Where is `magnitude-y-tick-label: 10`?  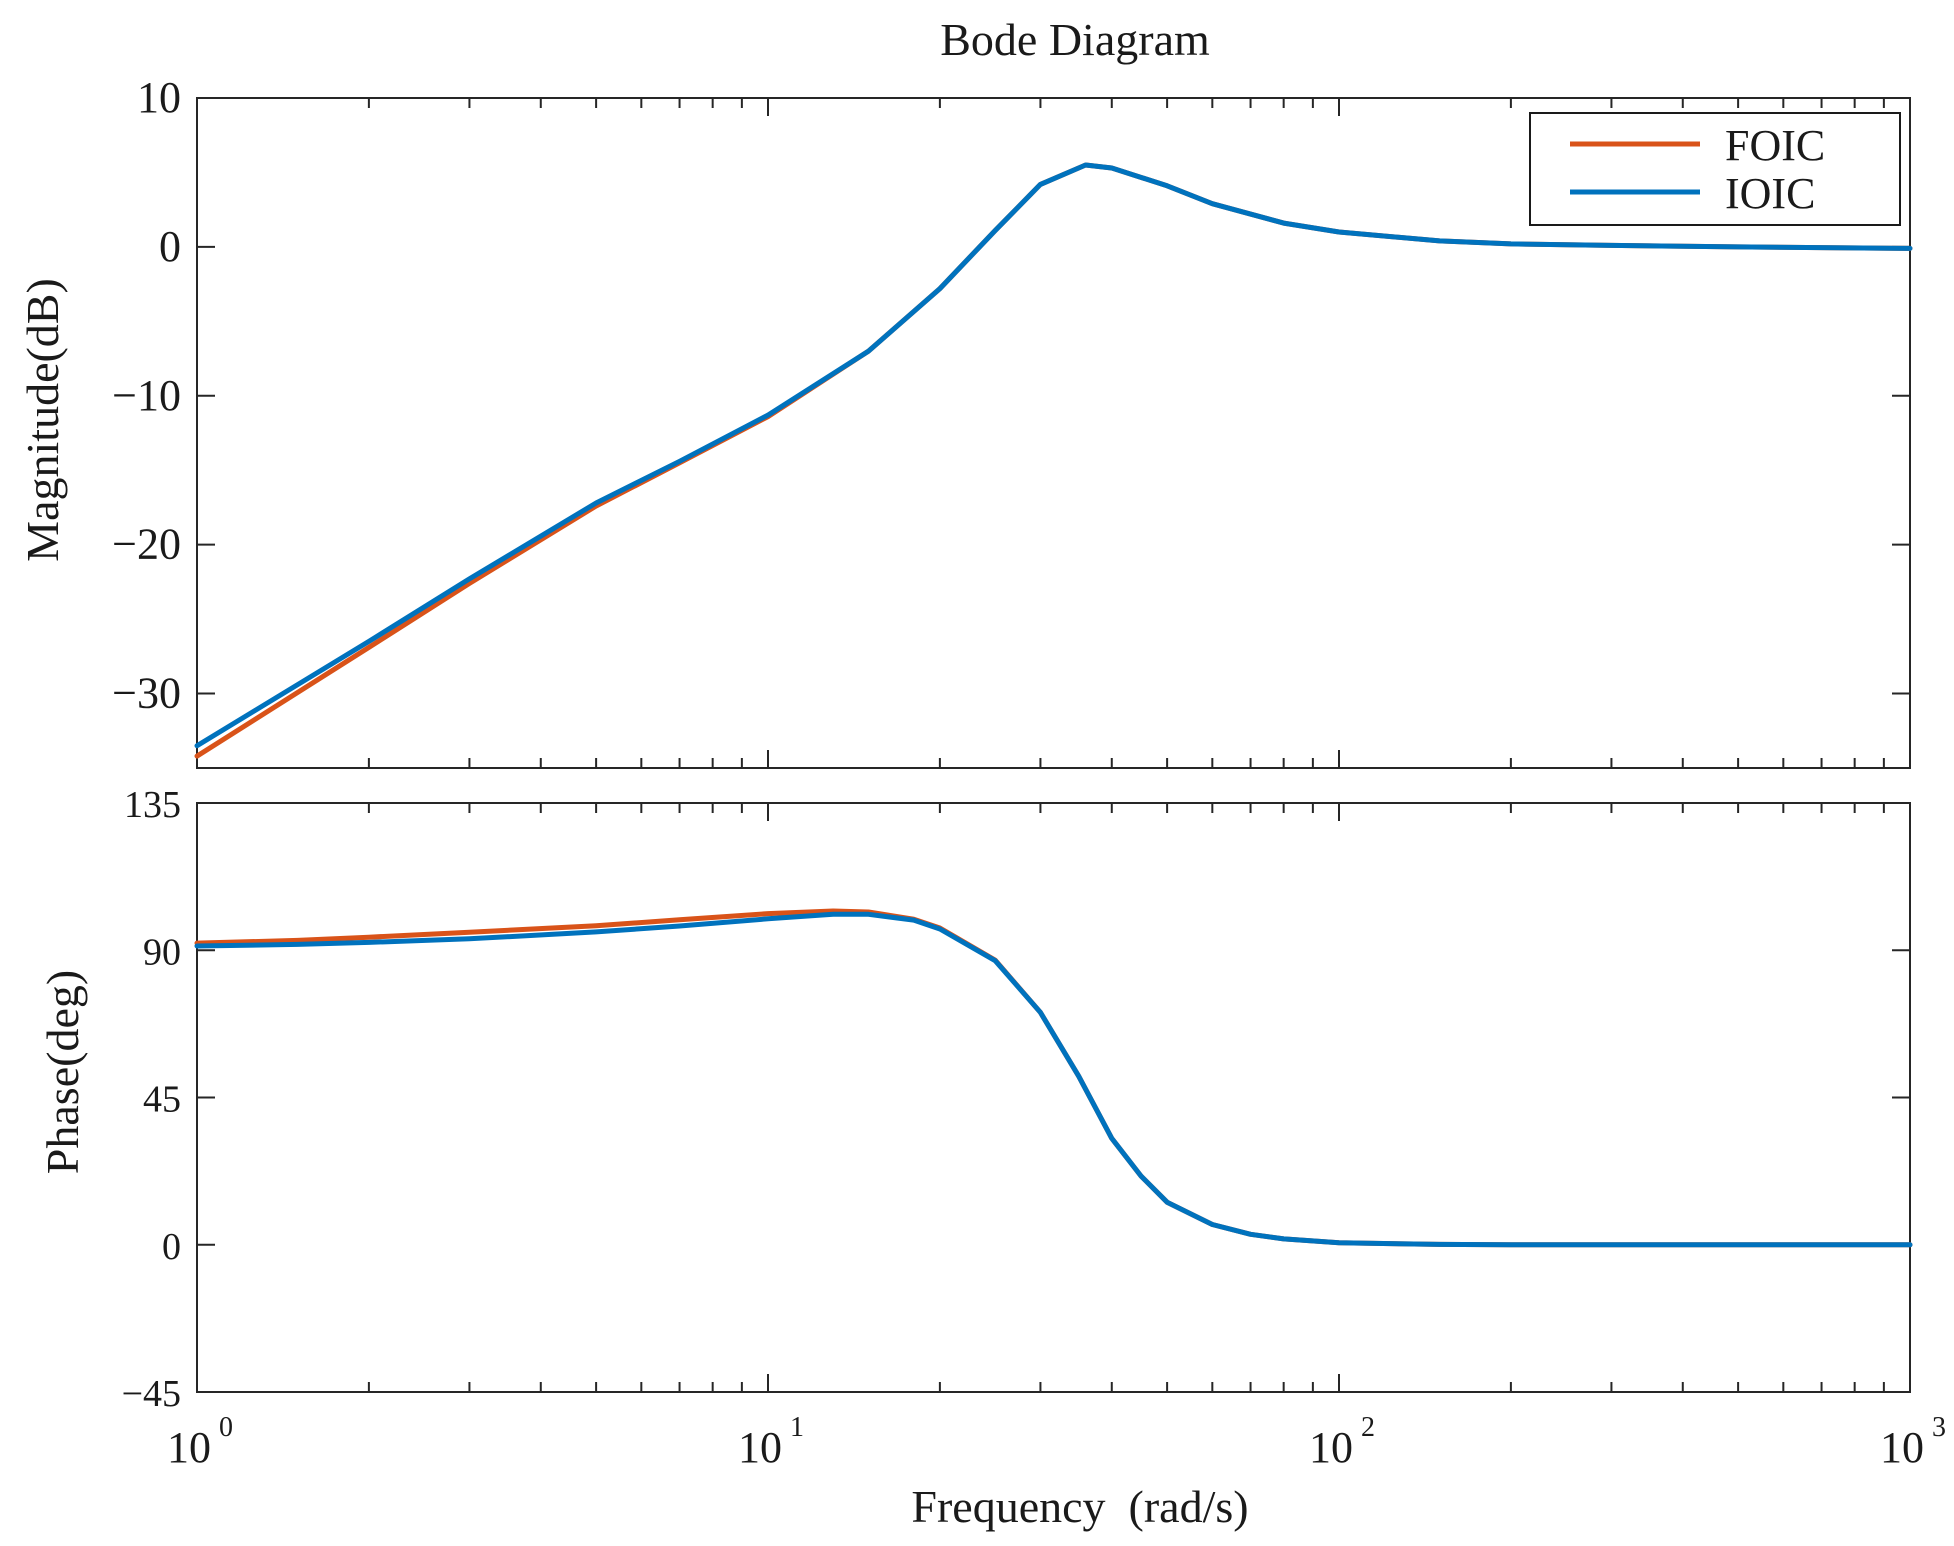 magnitude-y-tick-label: 10 is located at coordinates (159, 97).